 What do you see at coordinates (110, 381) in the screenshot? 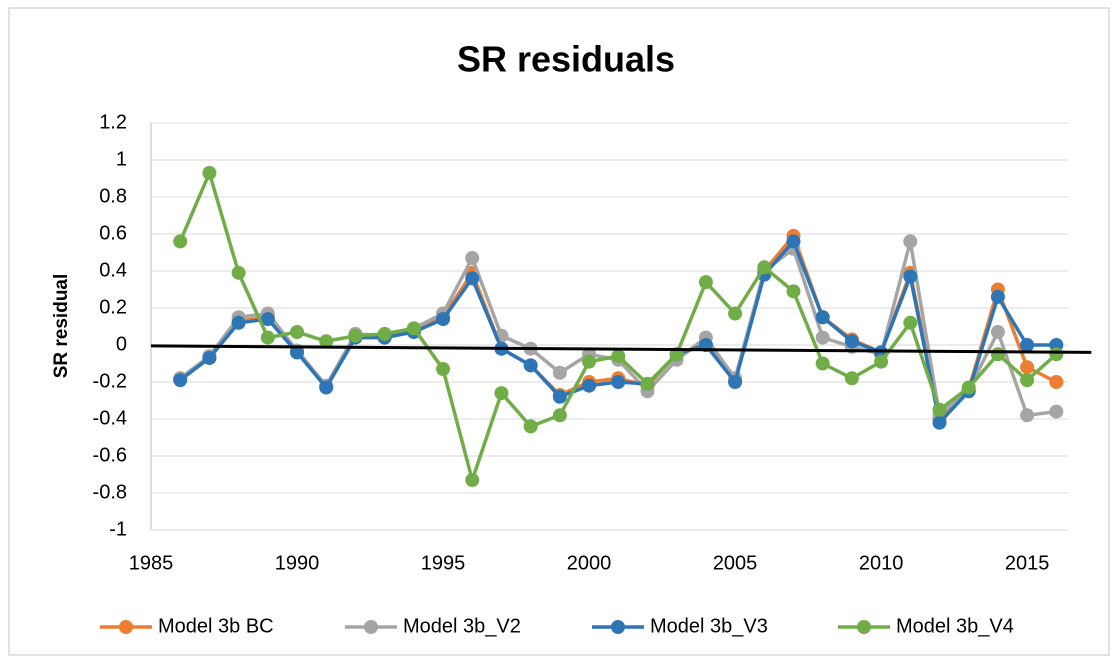
I see `y-tick-label: -0.2` at bounding box center [110, 381].